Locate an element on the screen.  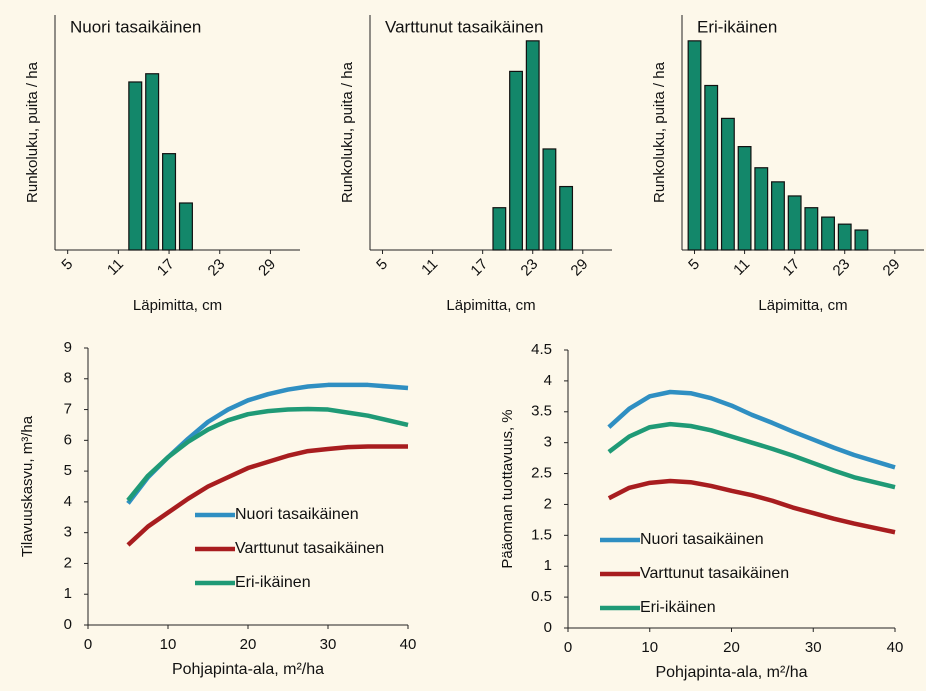
y-axis-label: Tilavuuskasvu, m³/ha is located at coordinates (27, 486).